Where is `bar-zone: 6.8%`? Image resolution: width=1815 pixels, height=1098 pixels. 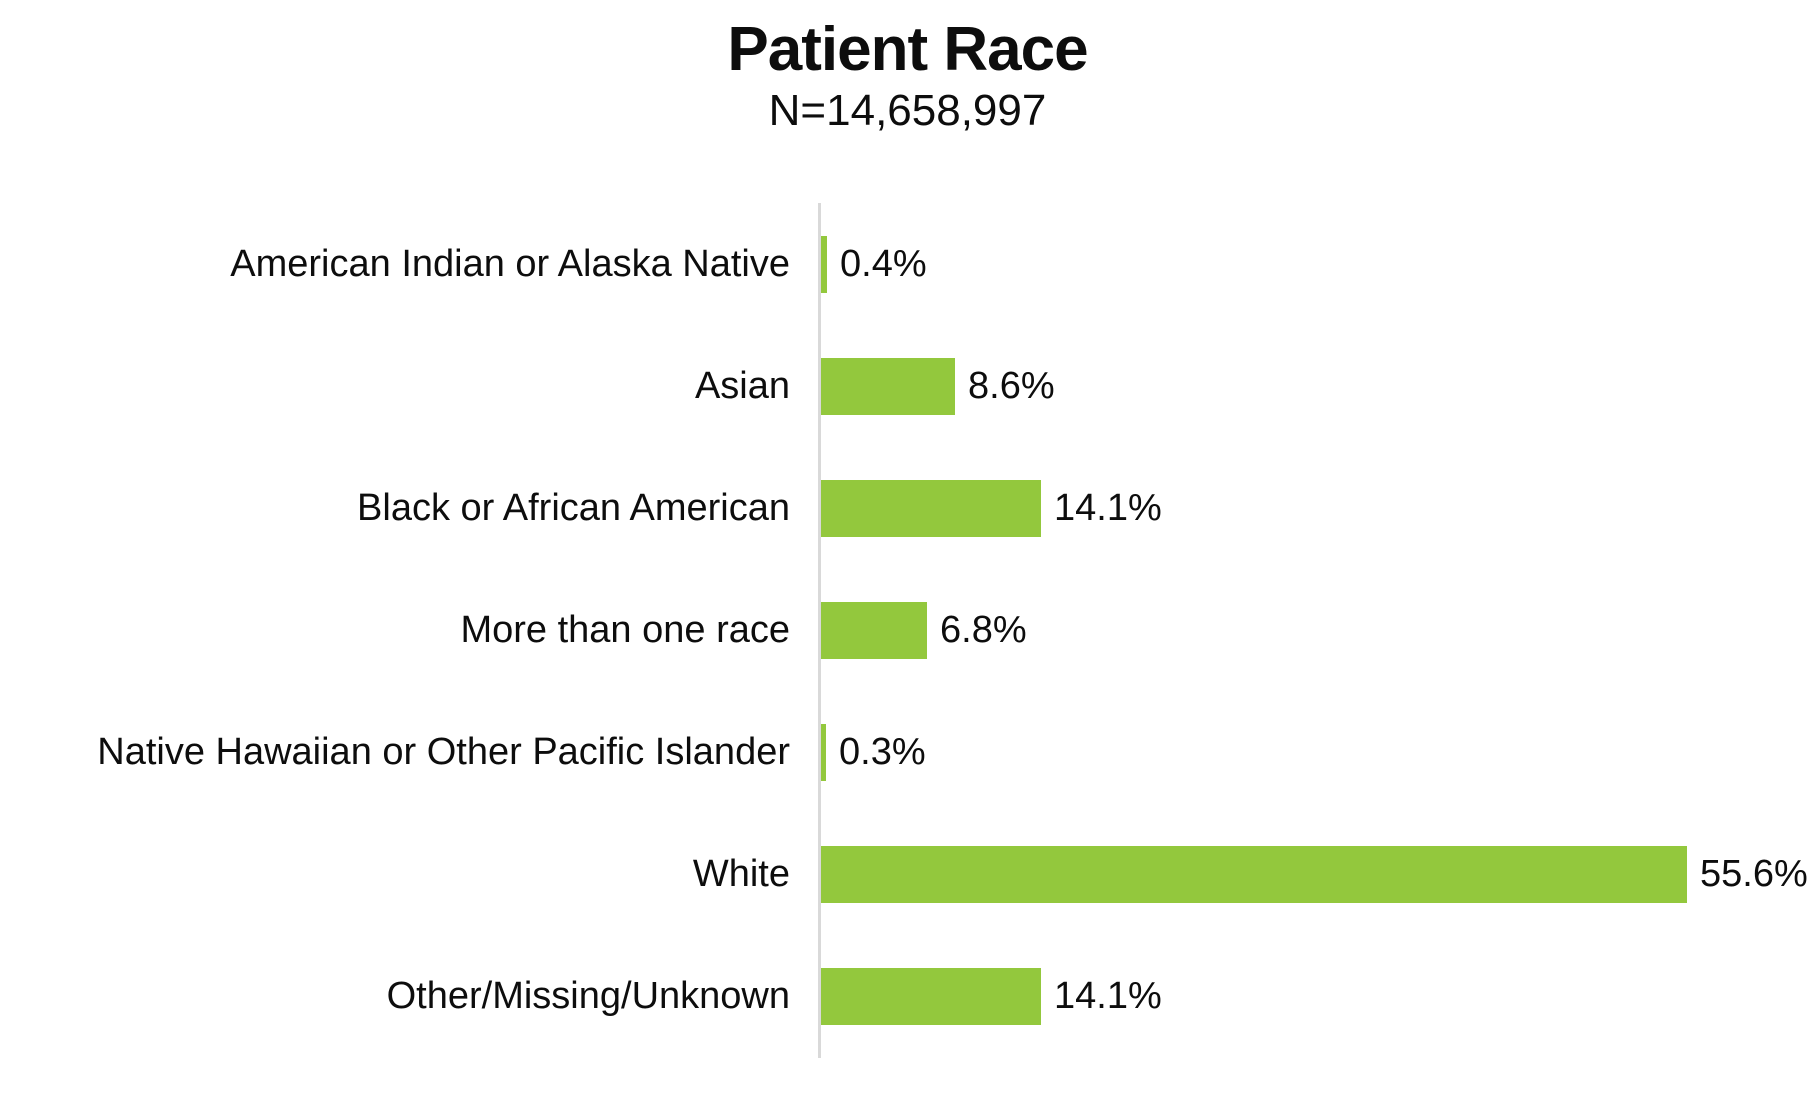 bar-zone: 6.8% is located at coordinates (1318, 630).